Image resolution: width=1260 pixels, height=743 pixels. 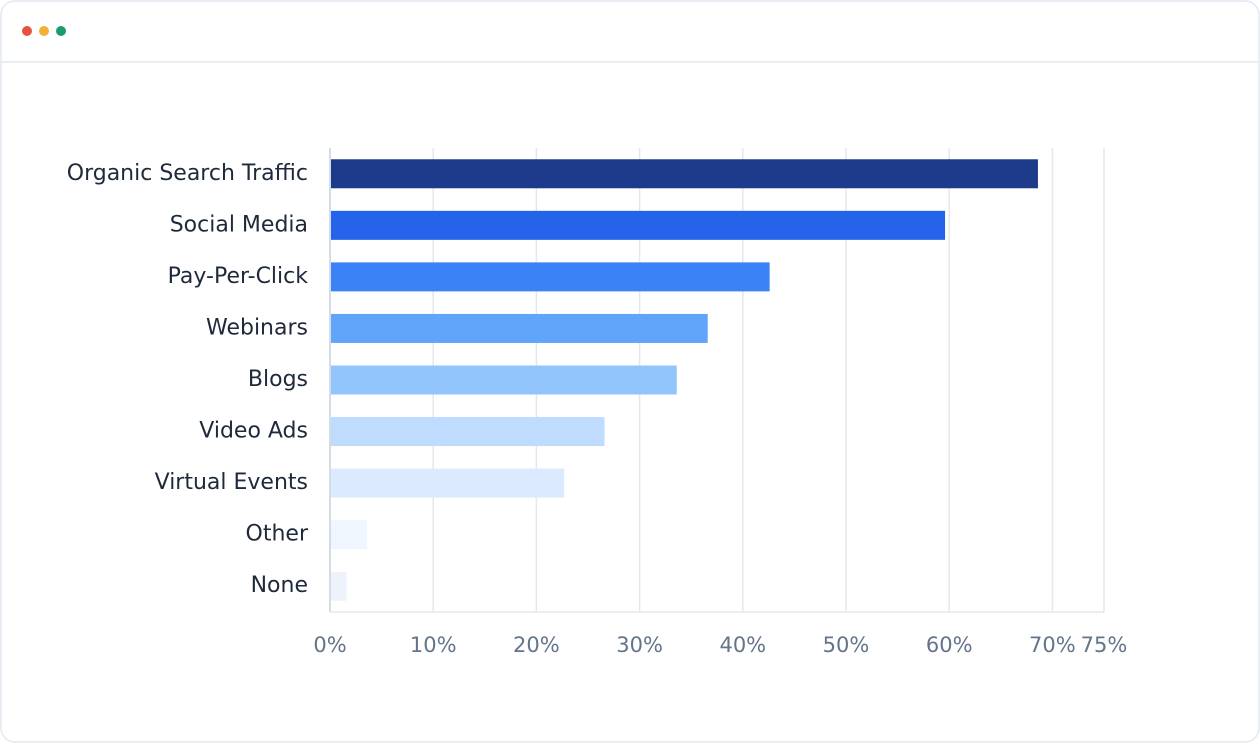 I want to click on x-tick-label: 50%, so click(x=846, y=645).